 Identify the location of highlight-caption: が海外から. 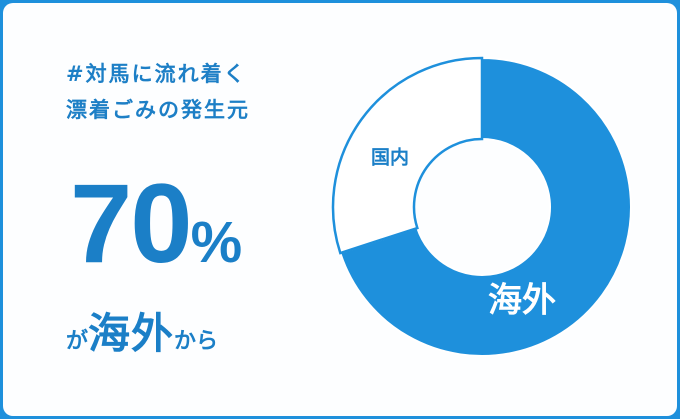
(142, 330).